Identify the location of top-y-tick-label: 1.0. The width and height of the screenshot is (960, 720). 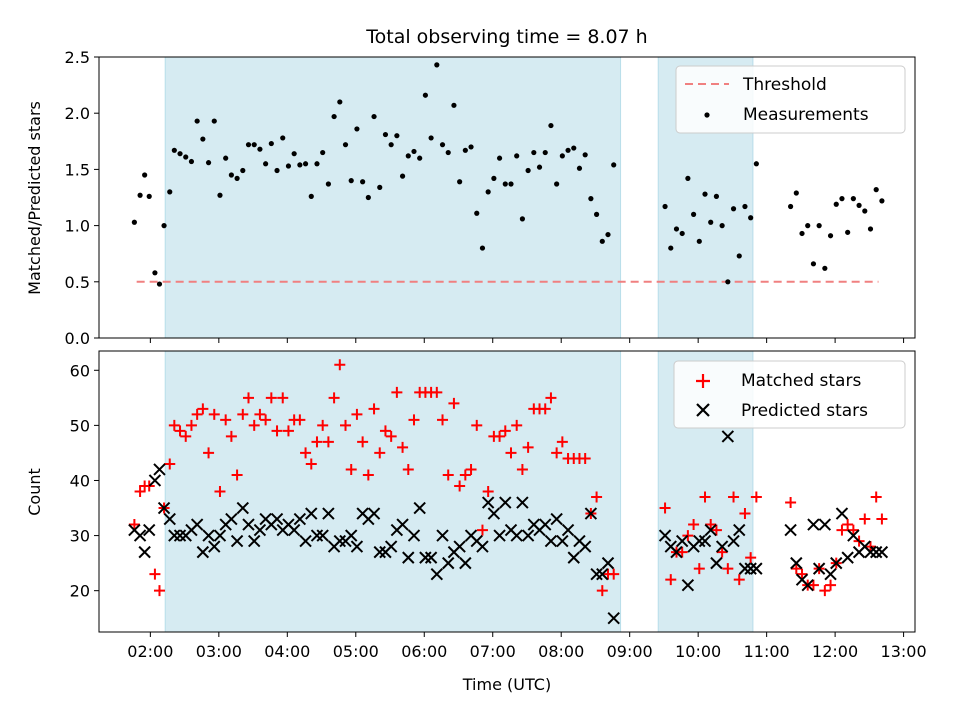
(77, 226).